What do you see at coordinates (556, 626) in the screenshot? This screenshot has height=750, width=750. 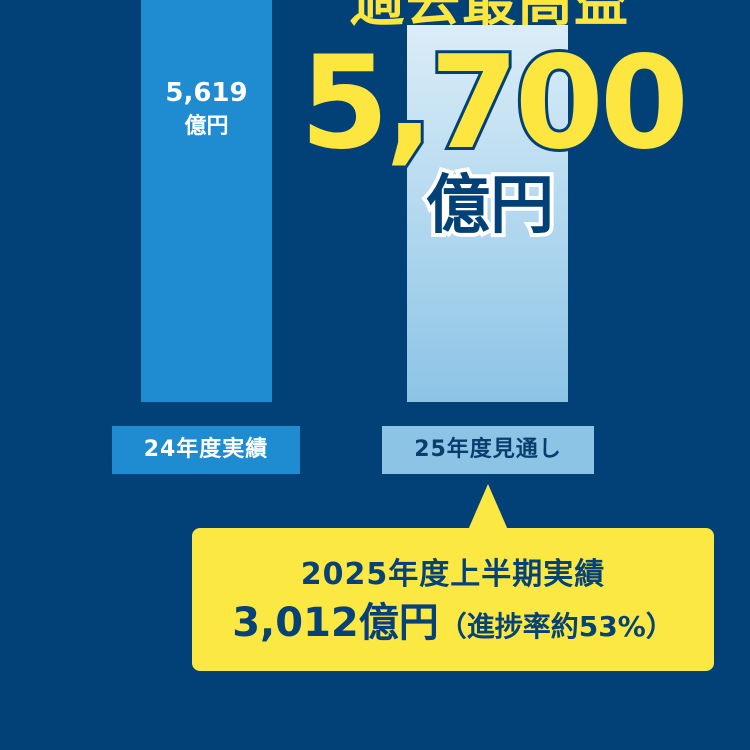 I see `callout-note: （進捗率約53%）` at bounding box center [556, 626].